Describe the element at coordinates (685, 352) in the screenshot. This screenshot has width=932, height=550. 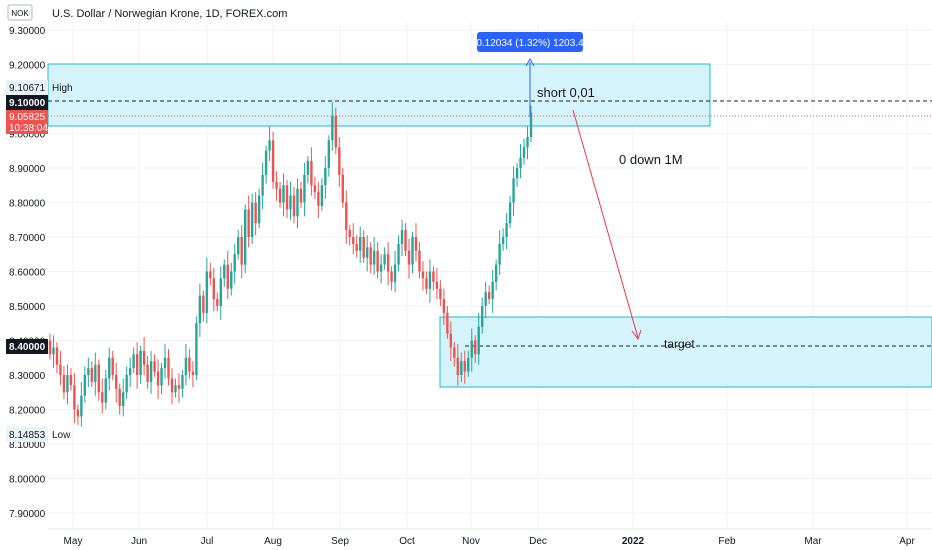
I see `support-zone` at that location.